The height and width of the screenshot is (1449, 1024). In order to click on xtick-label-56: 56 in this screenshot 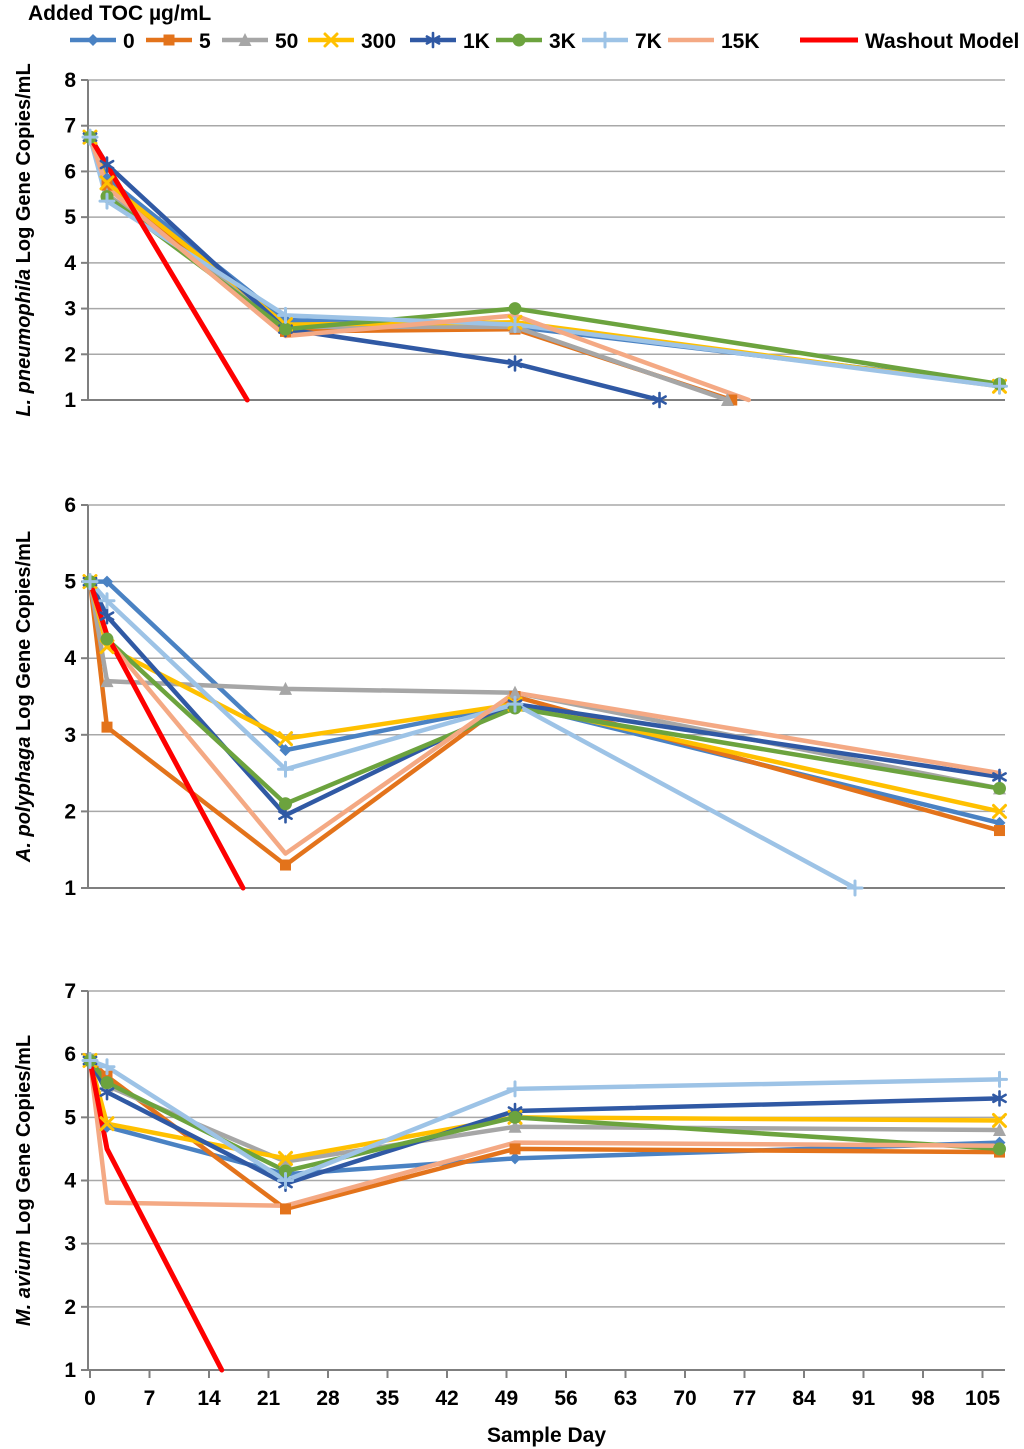, I will do `click(565, 1398)`.